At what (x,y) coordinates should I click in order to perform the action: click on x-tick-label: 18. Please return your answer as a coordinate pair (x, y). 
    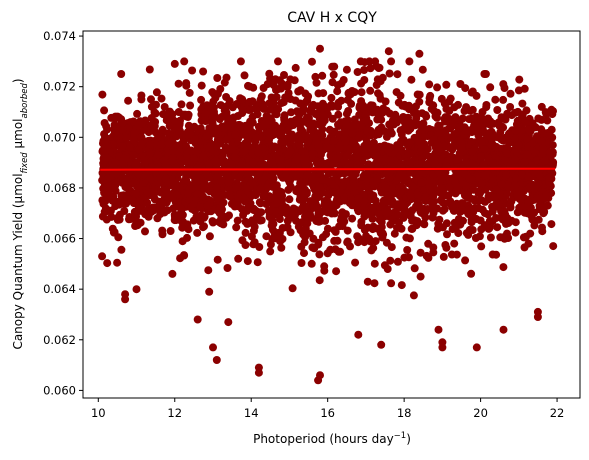
    Looking at the image, I should click on (404, 413).